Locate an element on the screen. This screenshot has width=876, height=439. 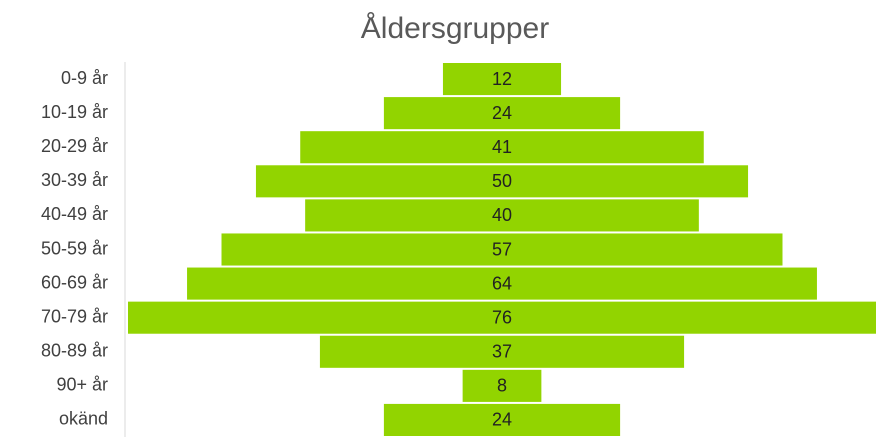
y-tick-label: 40-49 år is located at coordinates (74, 214).